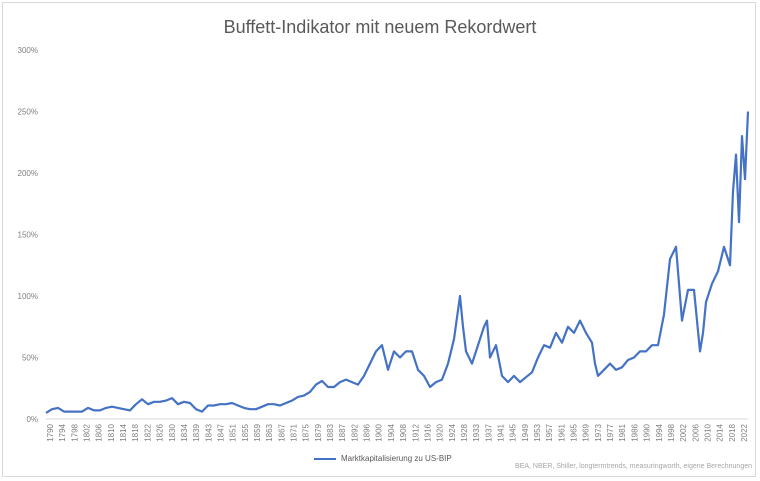  I want to click on x-tick-label: 1941, so click(500, 432).